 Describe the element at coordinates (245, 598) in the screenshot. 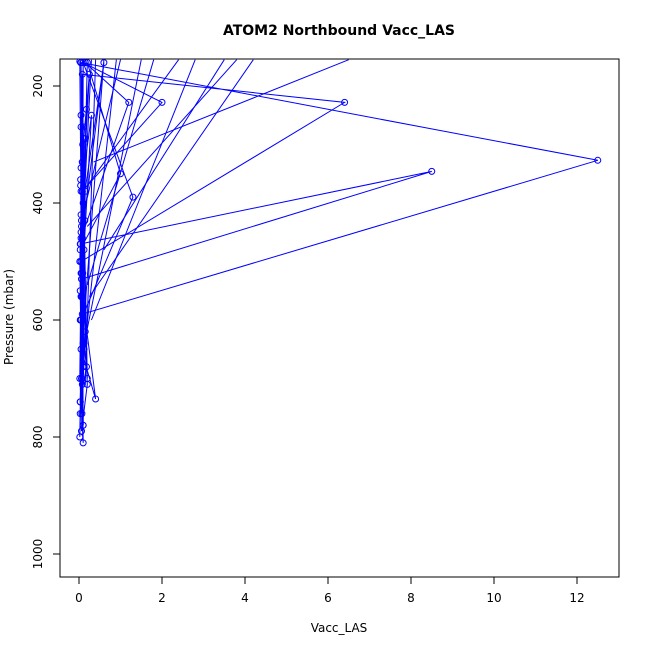

I see `x-tick-label: 4` at that location.